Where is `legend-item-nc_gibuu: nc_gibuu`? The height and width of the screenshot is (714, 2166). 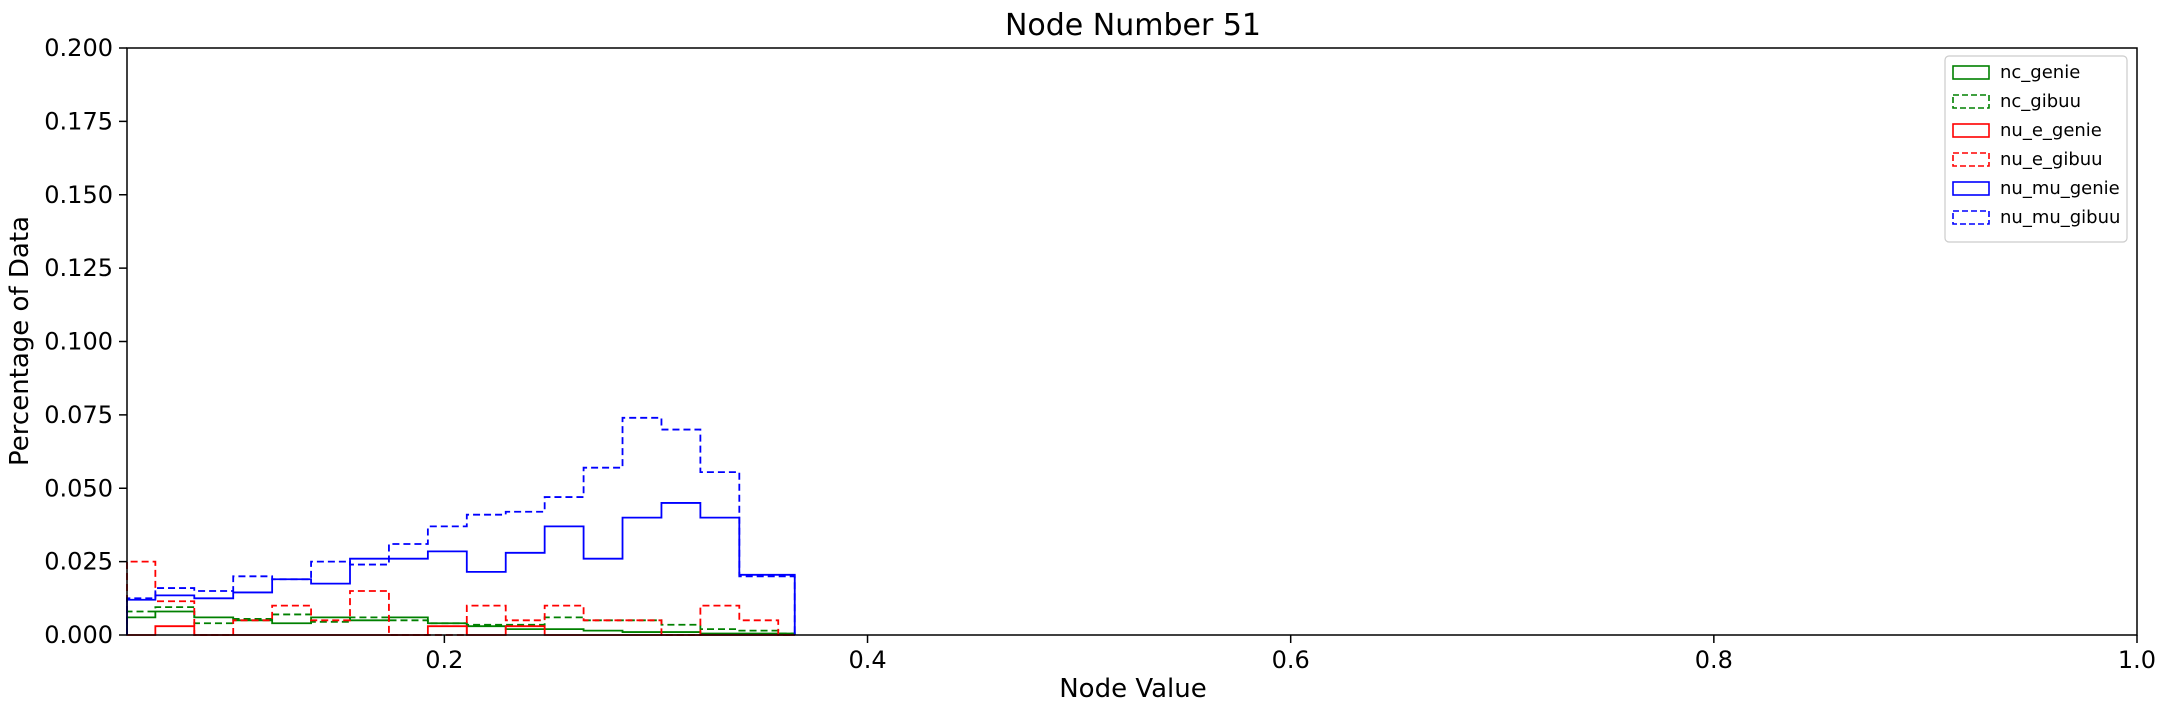 legend-item-nc_gibuu: nc_gibuu is located at coordinates (2016, 101).